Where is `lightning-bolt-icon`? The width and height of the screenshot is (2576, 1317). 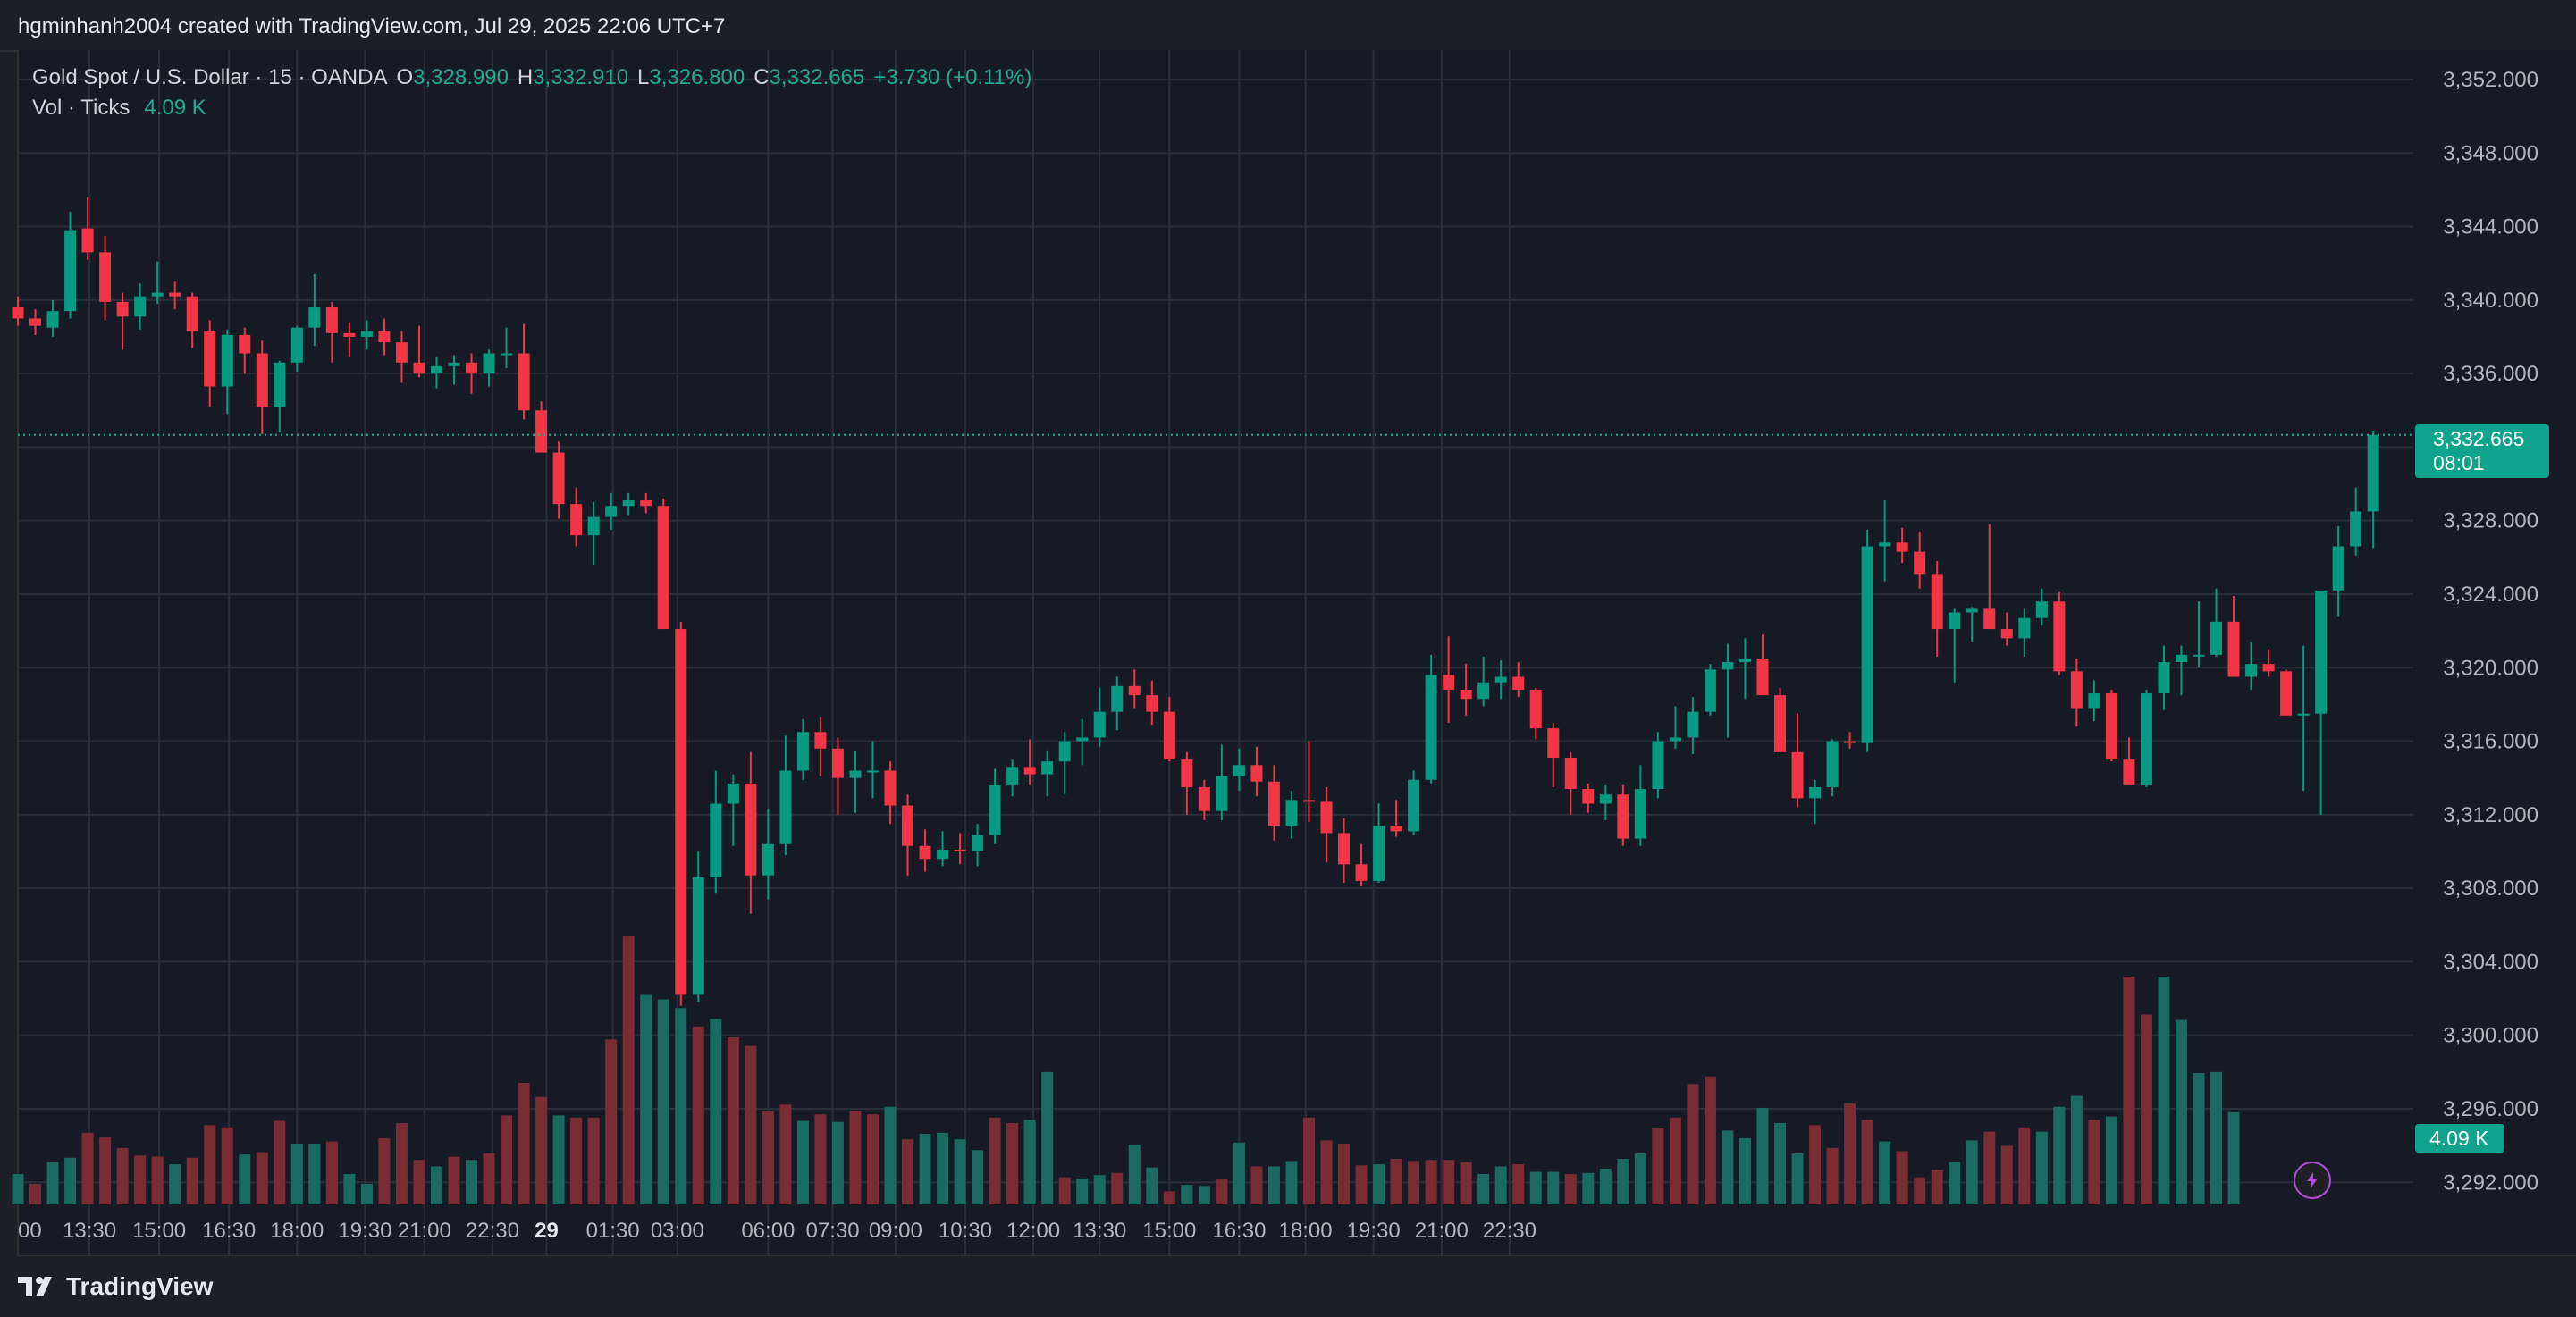
lightning-bolt-icon is located at coordinates (2312, 1180).